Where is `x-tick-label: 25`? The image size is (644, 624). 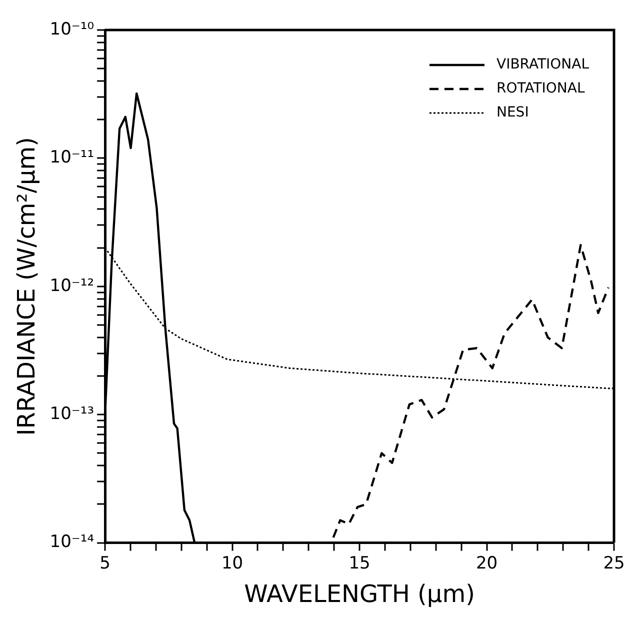
x-tick-label: 25 is located at coordinates (614, 563).